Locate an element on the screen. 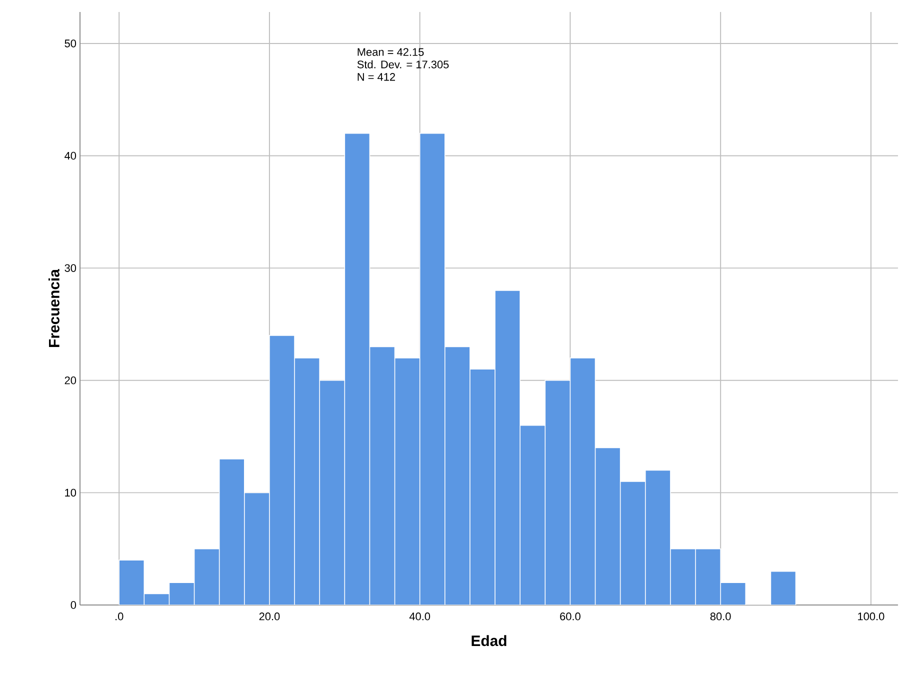 The height and width of the screenshot is (675, 899). y-tick-label: 20 is located at coordinates (70, 380).